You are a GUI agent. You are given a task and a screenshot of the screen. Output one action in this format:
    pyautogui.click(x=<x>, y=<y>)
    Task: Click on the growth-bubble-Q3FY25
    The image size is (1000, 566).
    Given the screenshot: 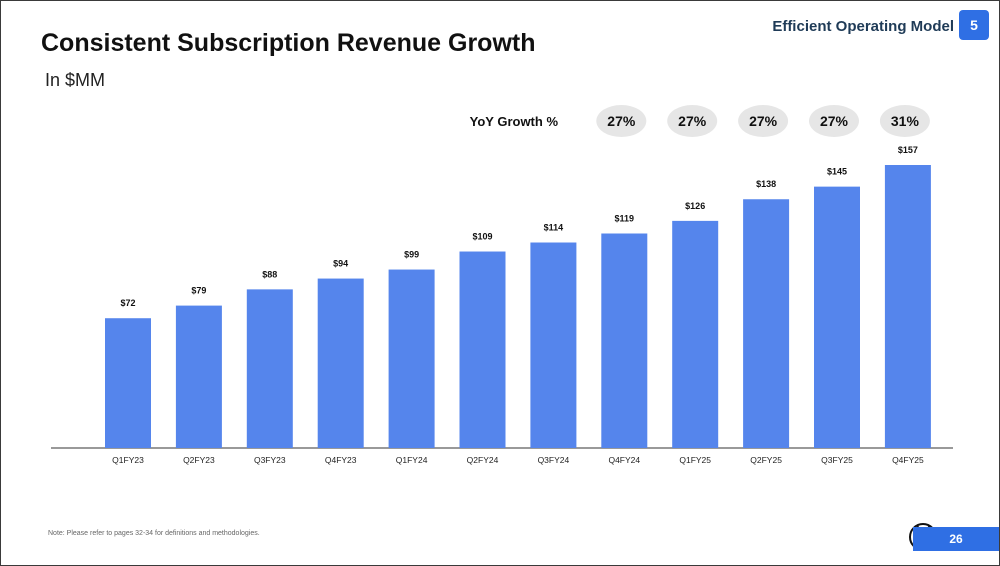 What is the action you would take?
    pyautogui.click(x=834, y=121)
    